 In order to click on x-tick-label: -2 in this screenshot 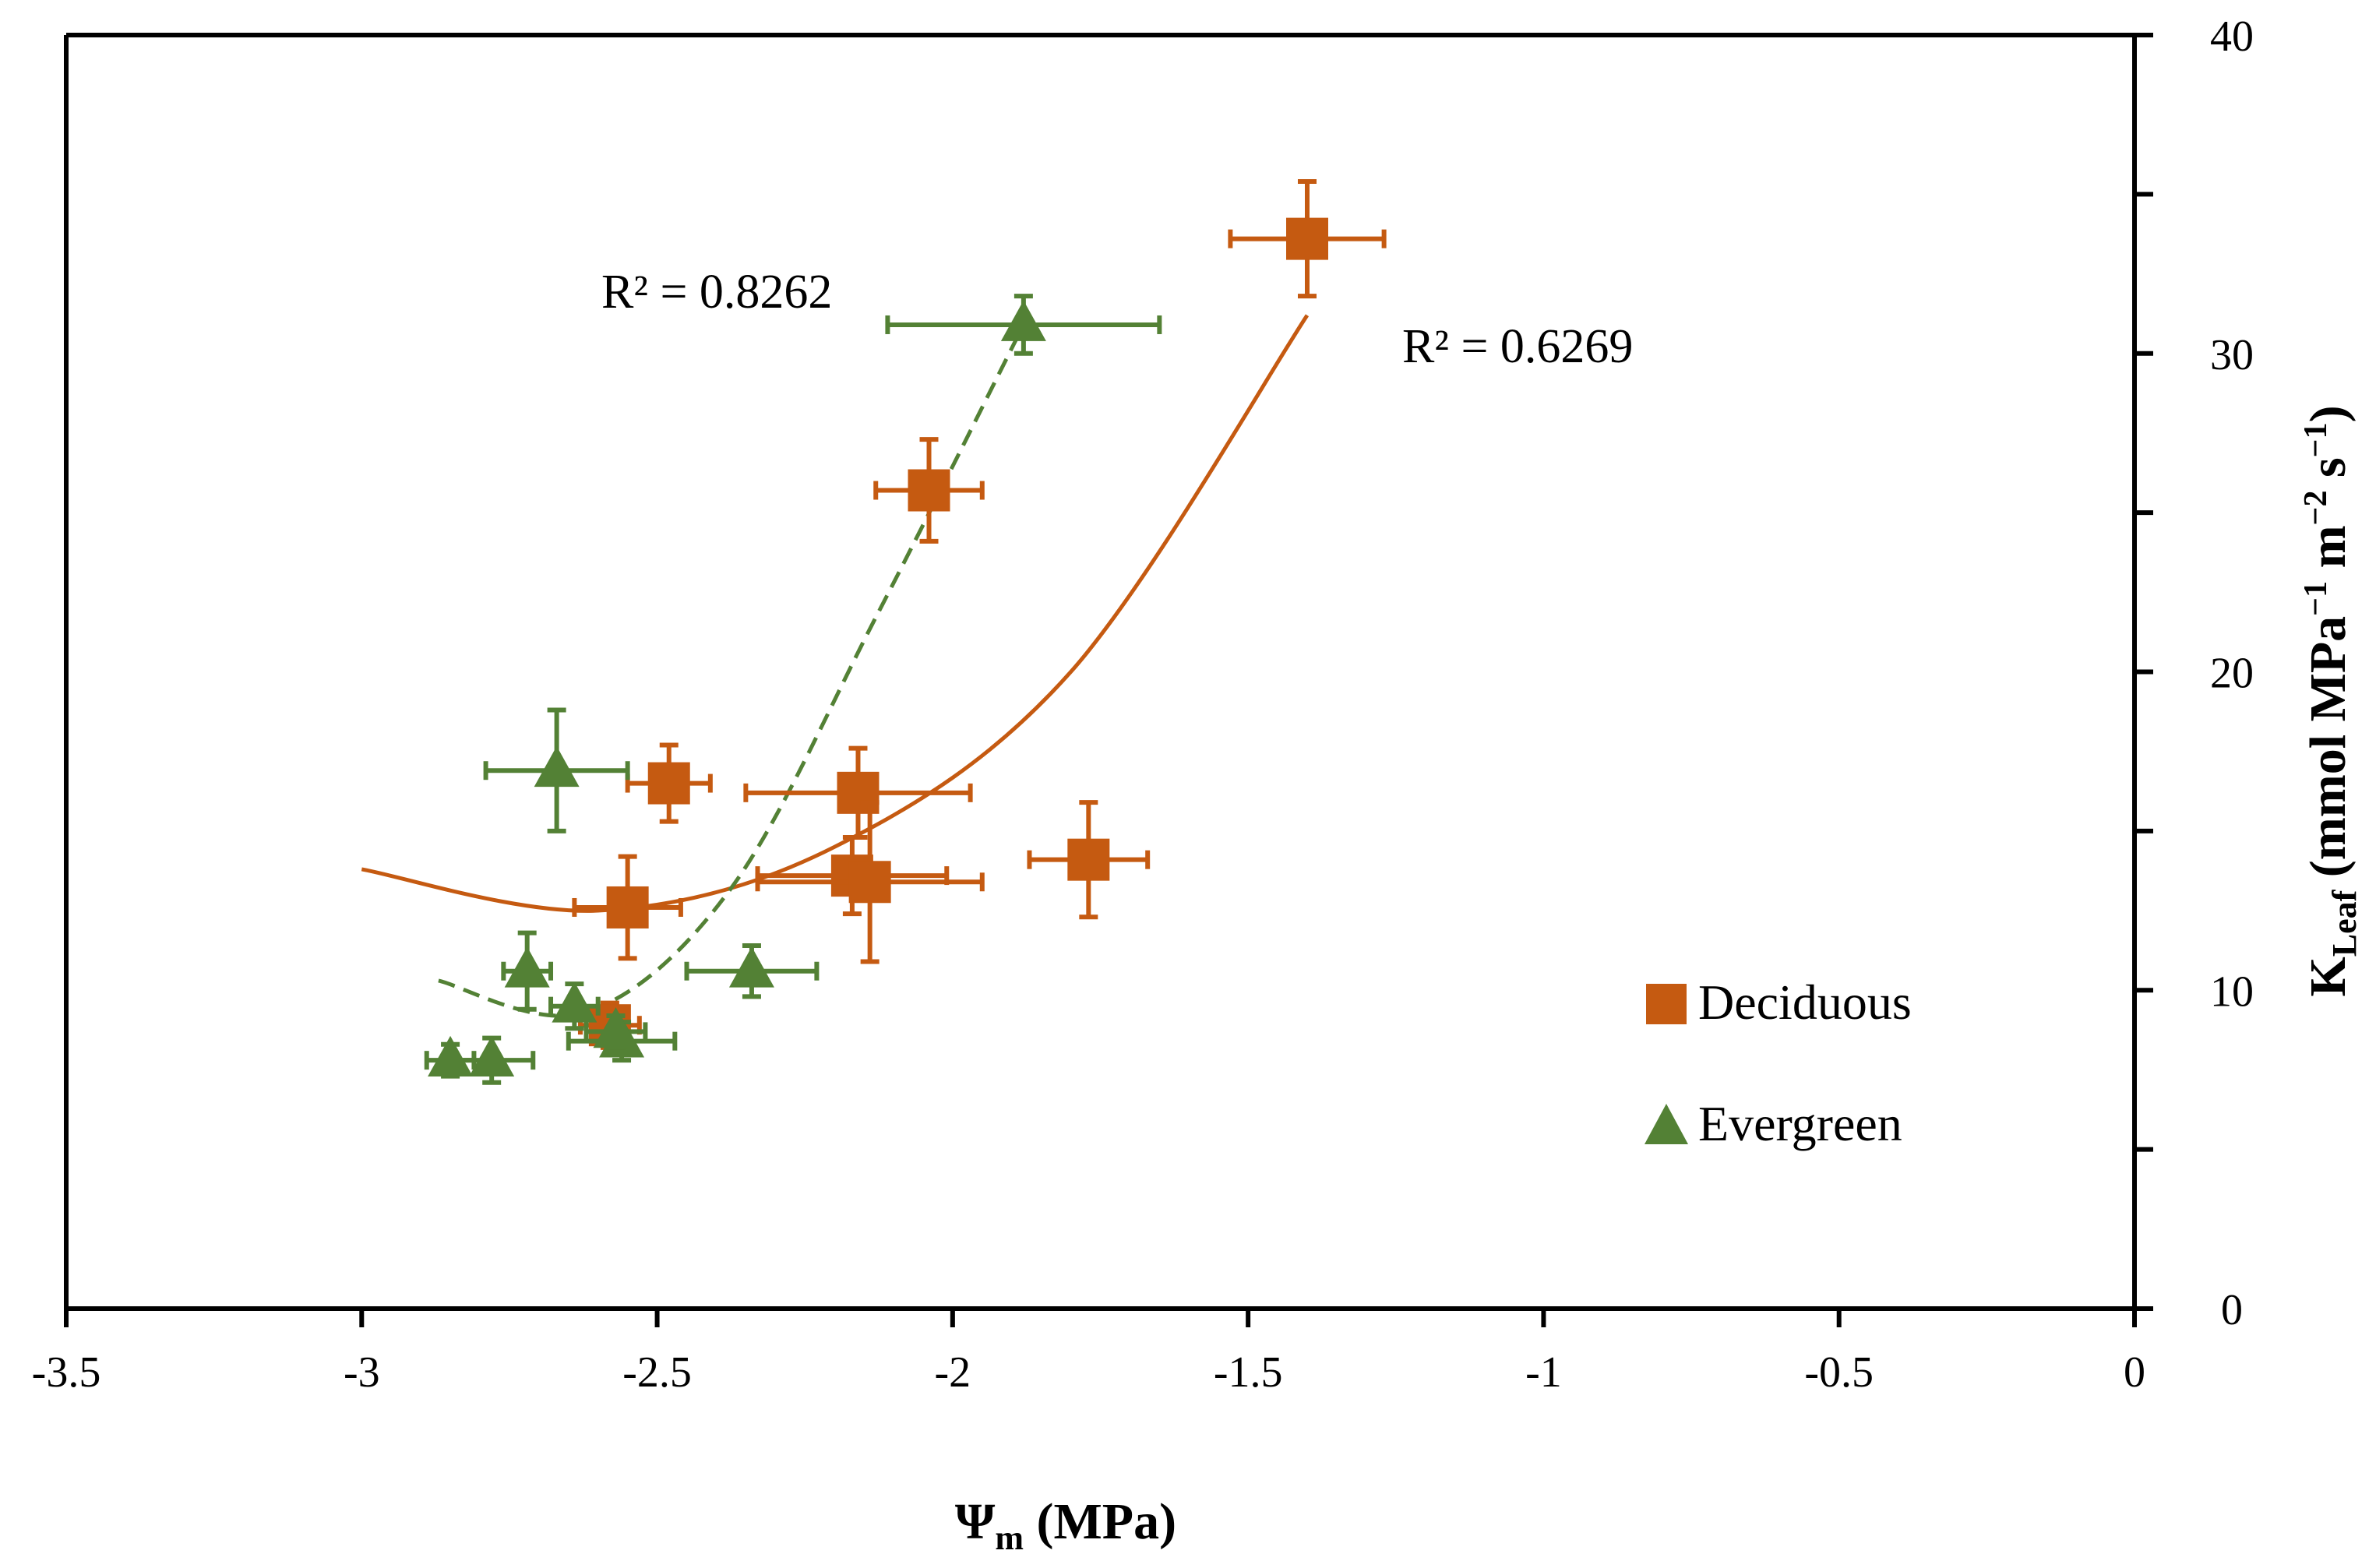, I will do `click(953, 1372)`.